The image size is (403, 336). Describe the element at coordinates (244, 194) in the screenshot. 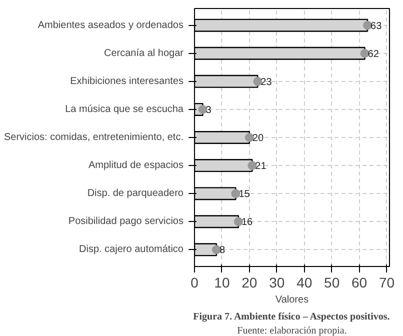

I see `data-label: 15` at that location.